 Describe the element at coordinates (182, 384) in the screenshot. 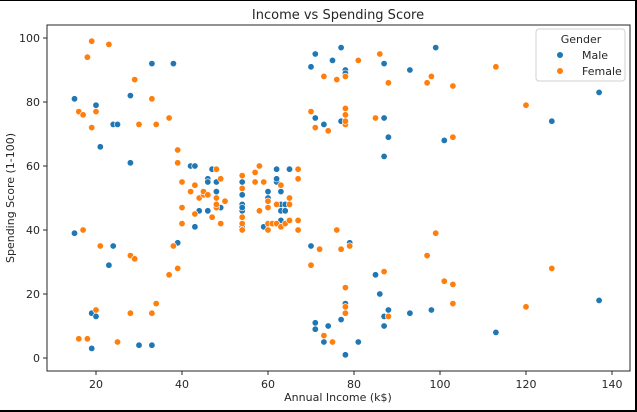

I see `x-tick-label: 40` at that location.